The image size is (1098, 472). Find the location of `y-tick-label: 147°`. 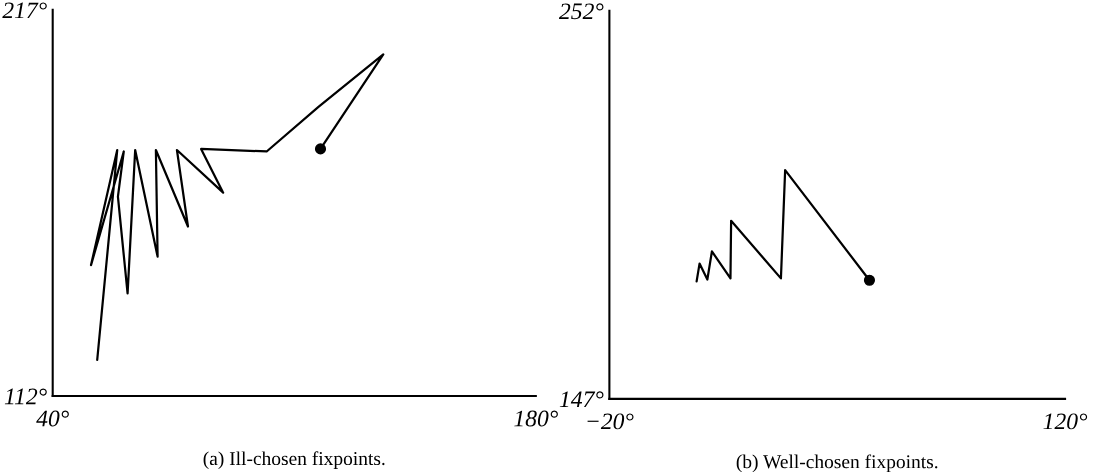

y-tick-label: 147° is located at coordinates (581, 399).